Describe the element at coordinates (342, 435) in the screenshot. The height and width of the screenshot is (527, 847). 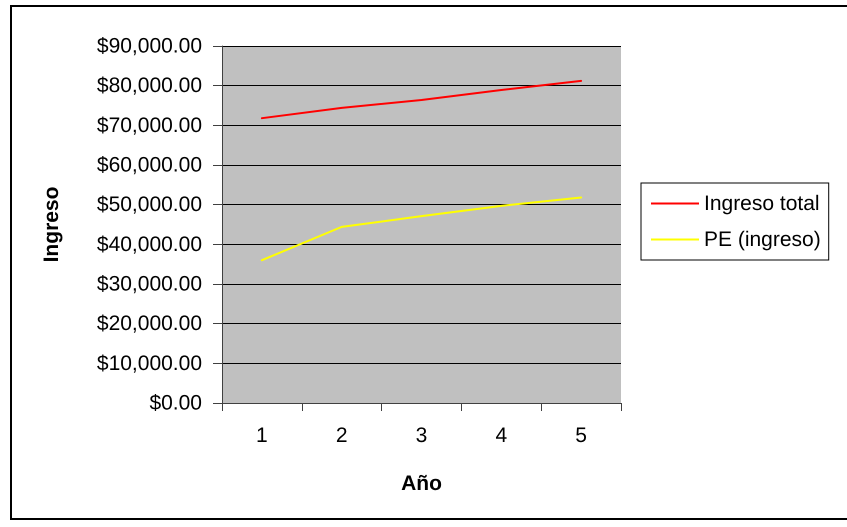
I see `x-tick-label: 2` at that location.